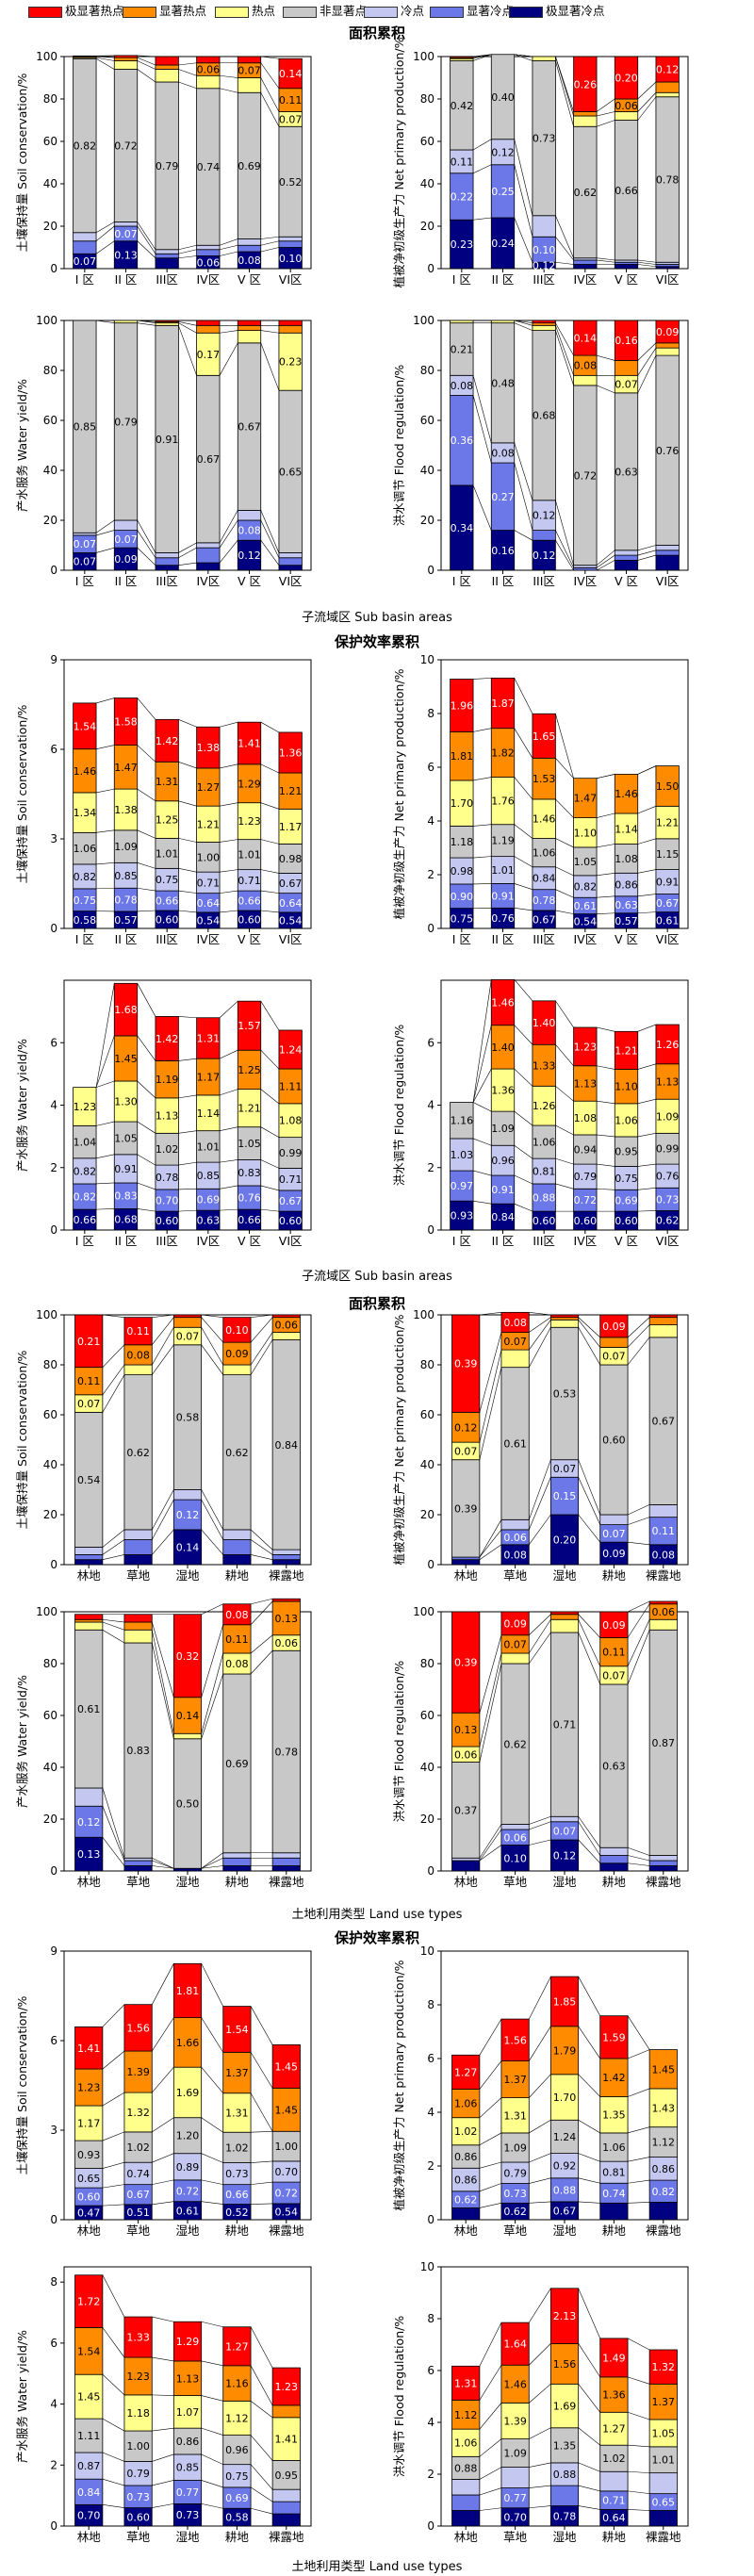  What do you see at coordinates (188, 1418) in the screenshot?
I see `data-label: 0.58` at bounding box center [188, 1418].